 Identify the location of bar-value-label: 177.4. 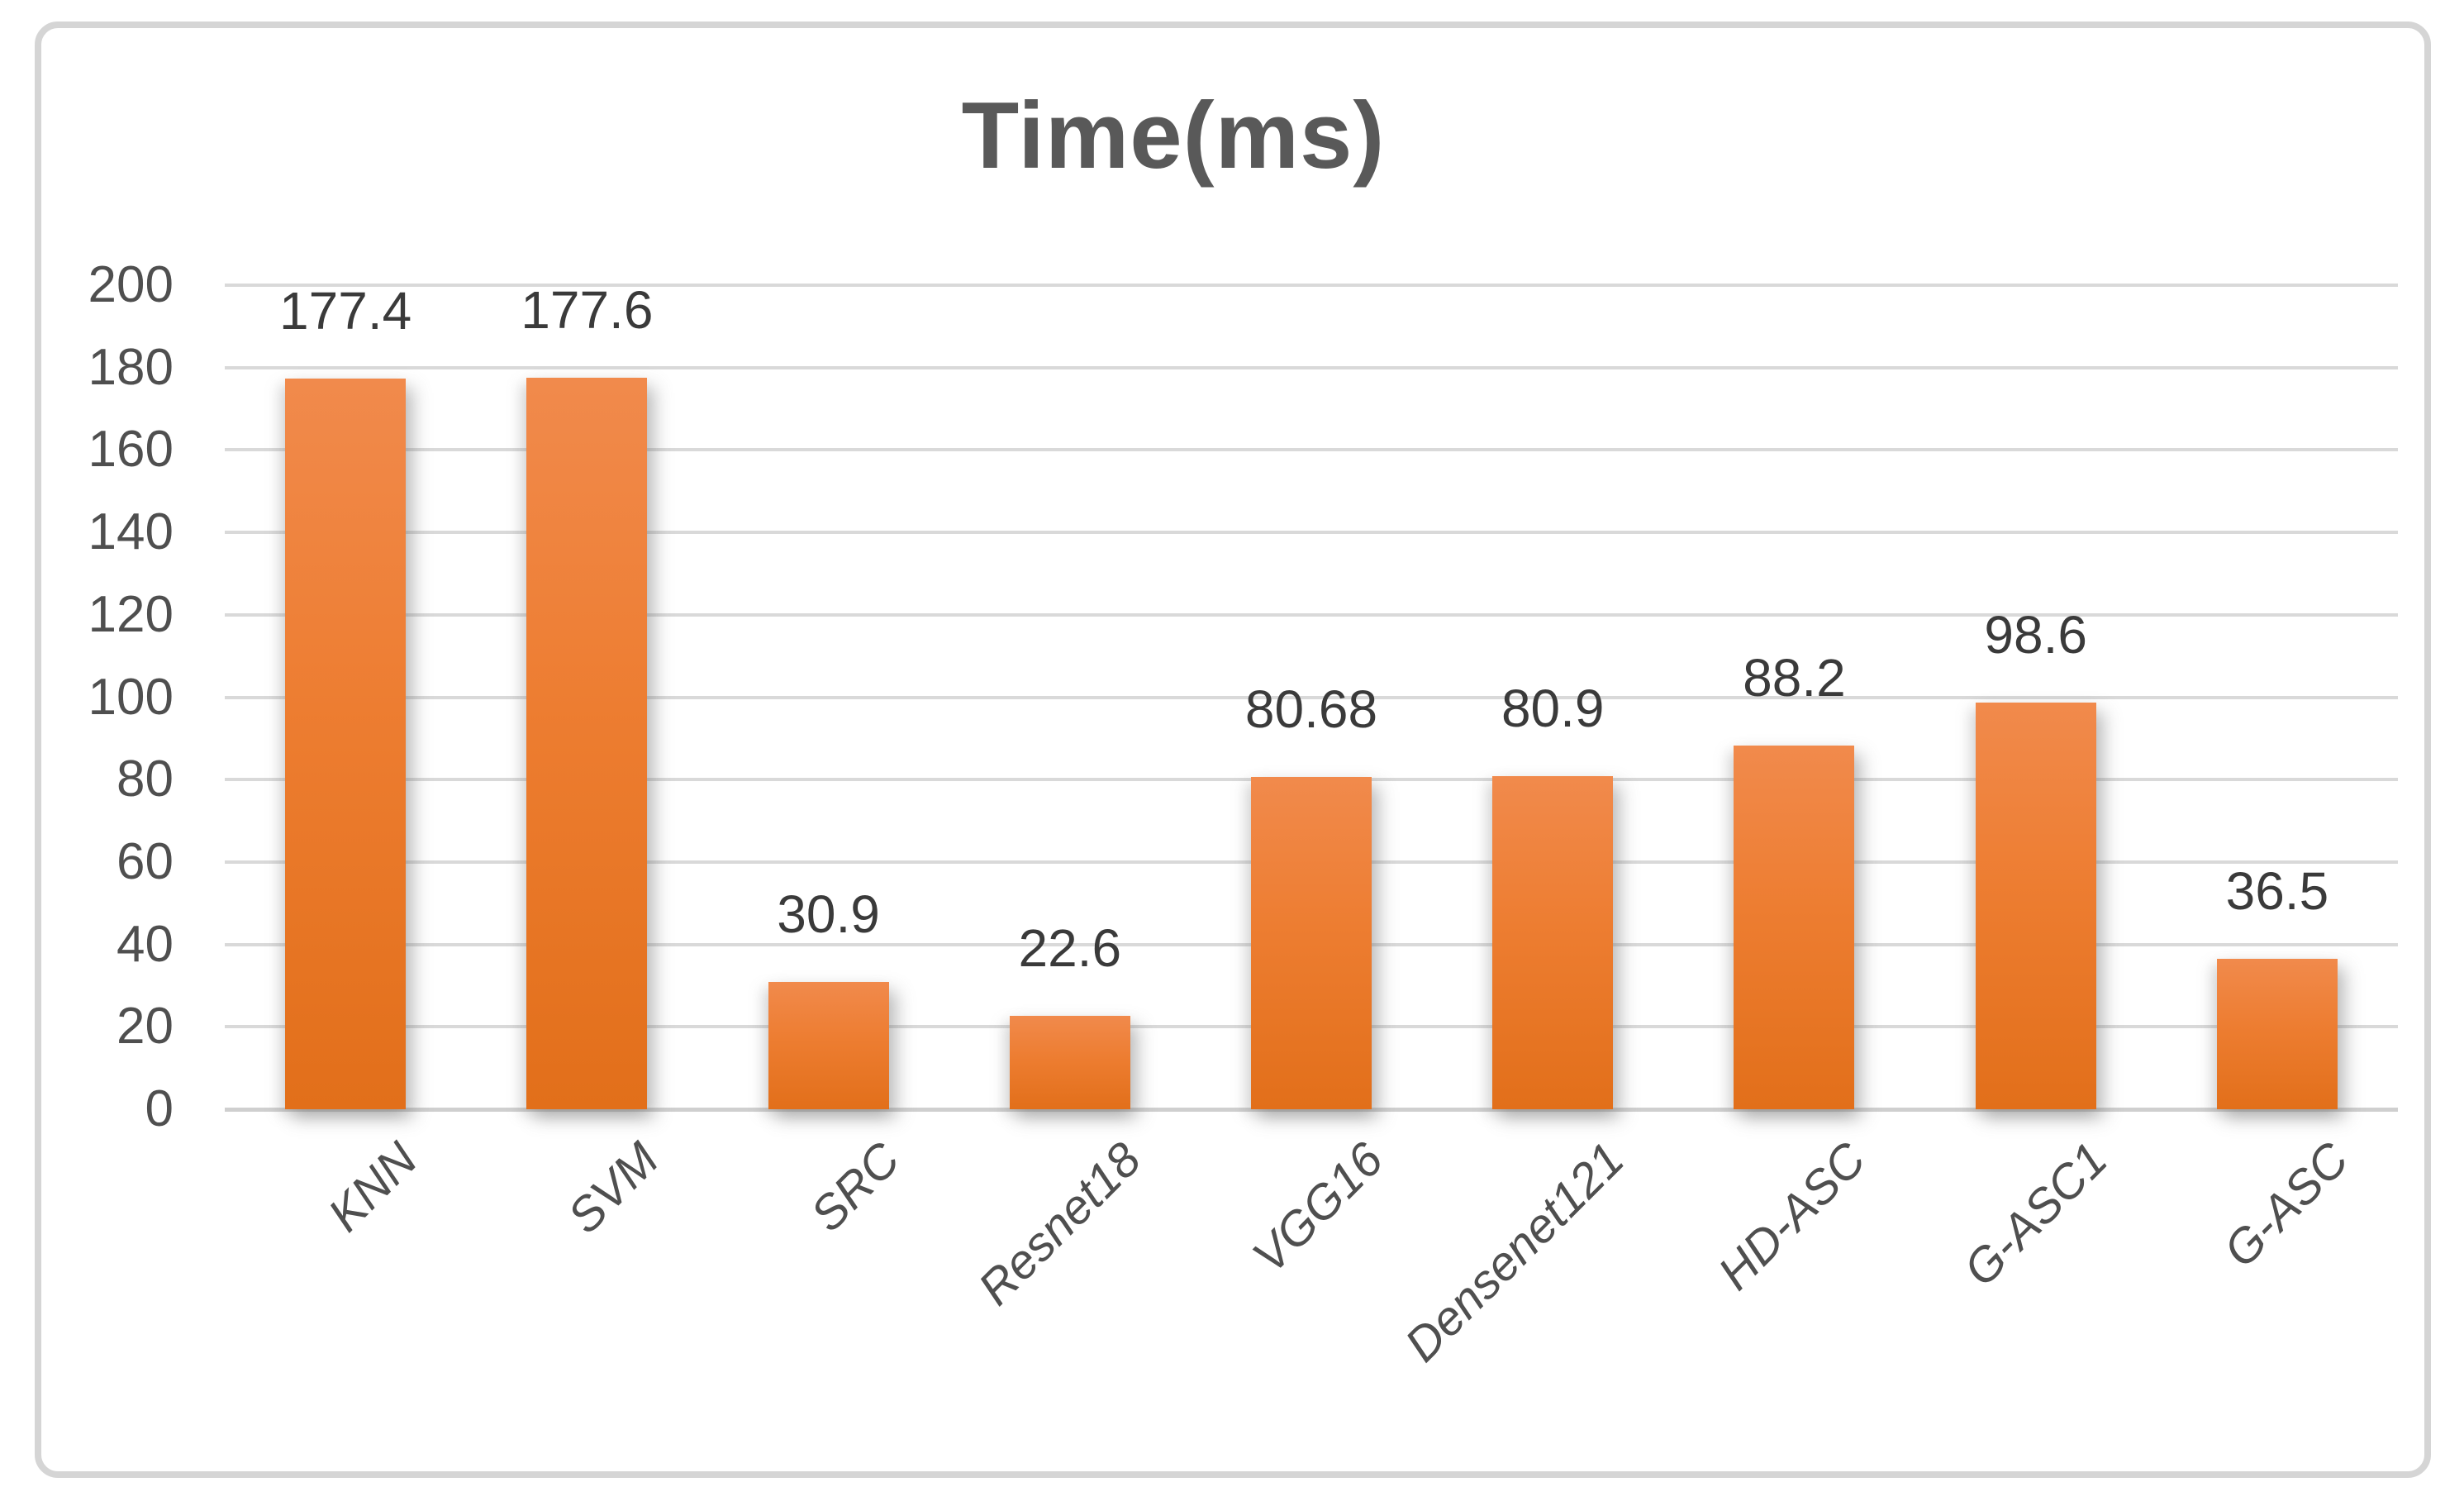
(346, 310).